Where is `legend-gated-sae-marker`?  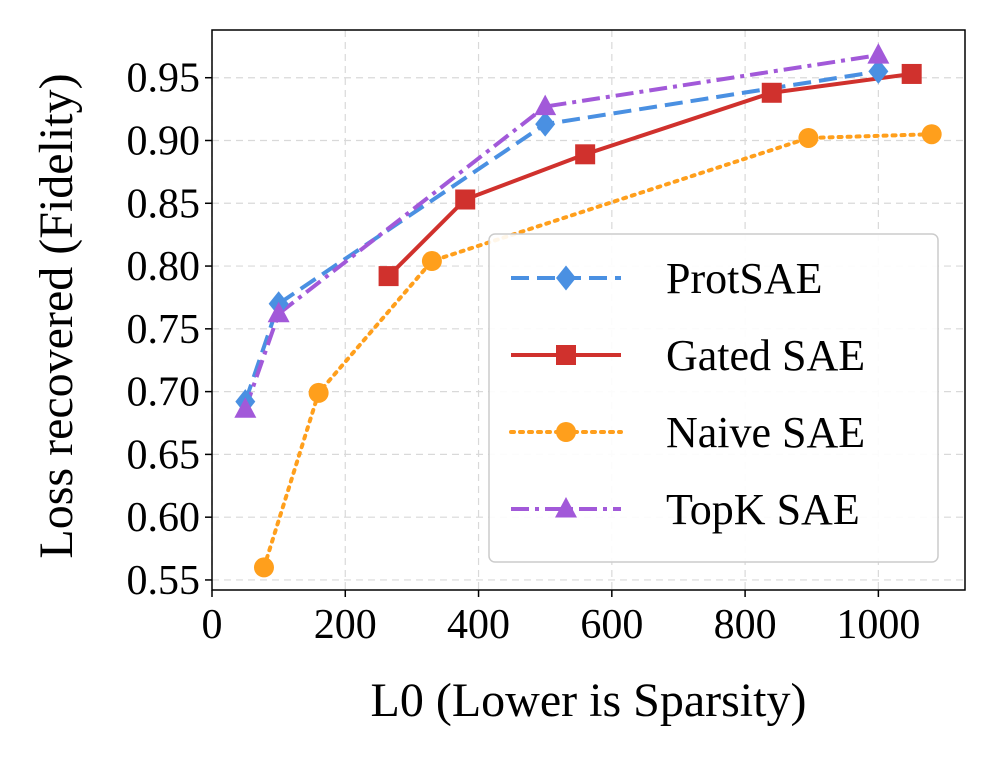 legend-gated-sae-marker is located at coordinates (566, 355).